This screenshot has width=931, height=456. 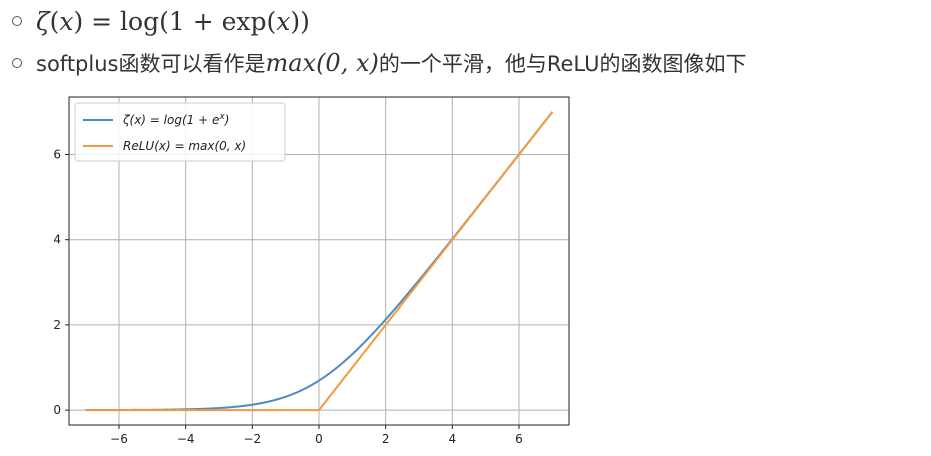 What do you see at coordinates (102, 21) in the screenshot?
I see `formula-equals: =` at bounding box center [102, 21].